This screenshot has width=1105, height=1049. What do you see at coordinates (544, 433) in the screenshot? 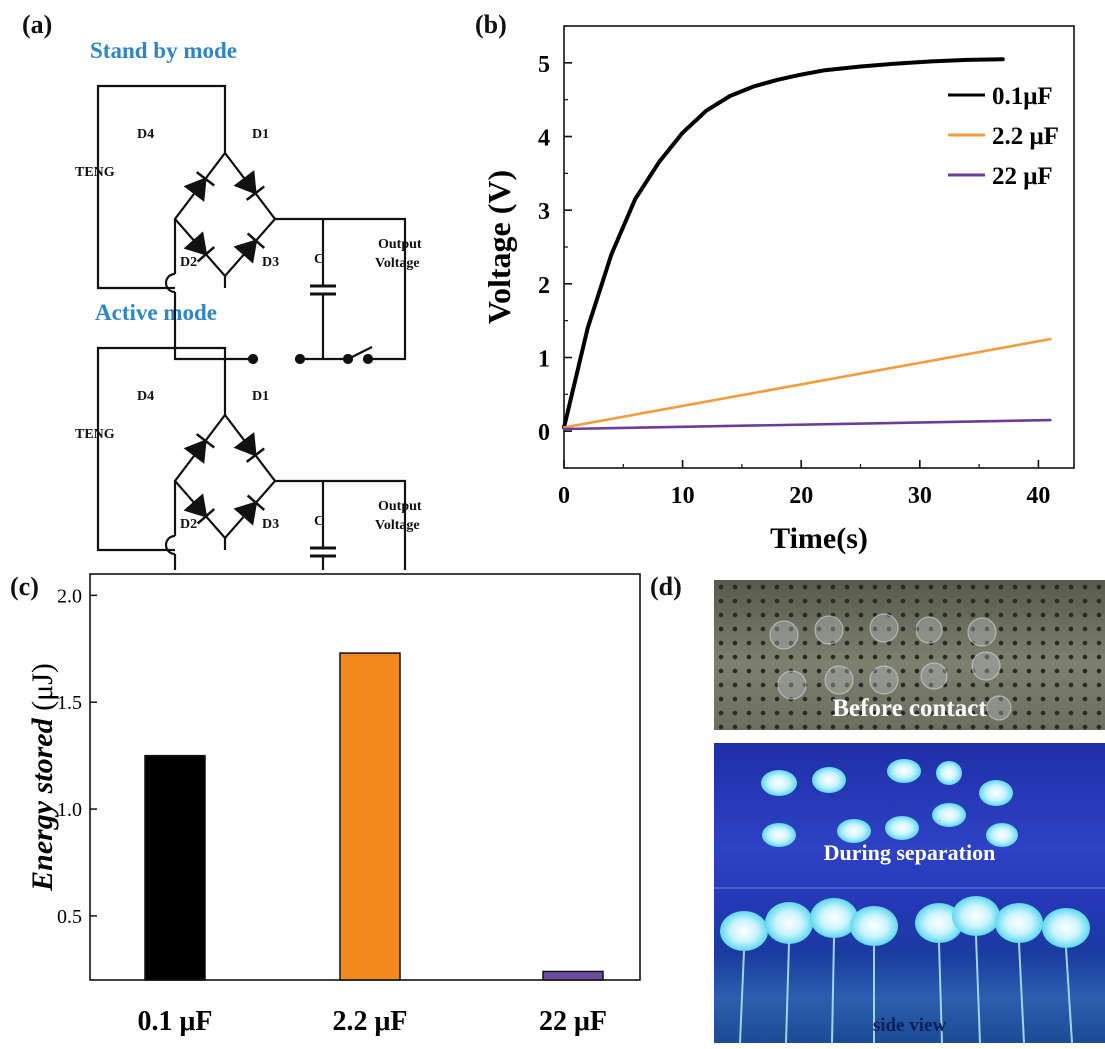
I see `y-tick-label-0: 0` at bounding box center [544, 433].